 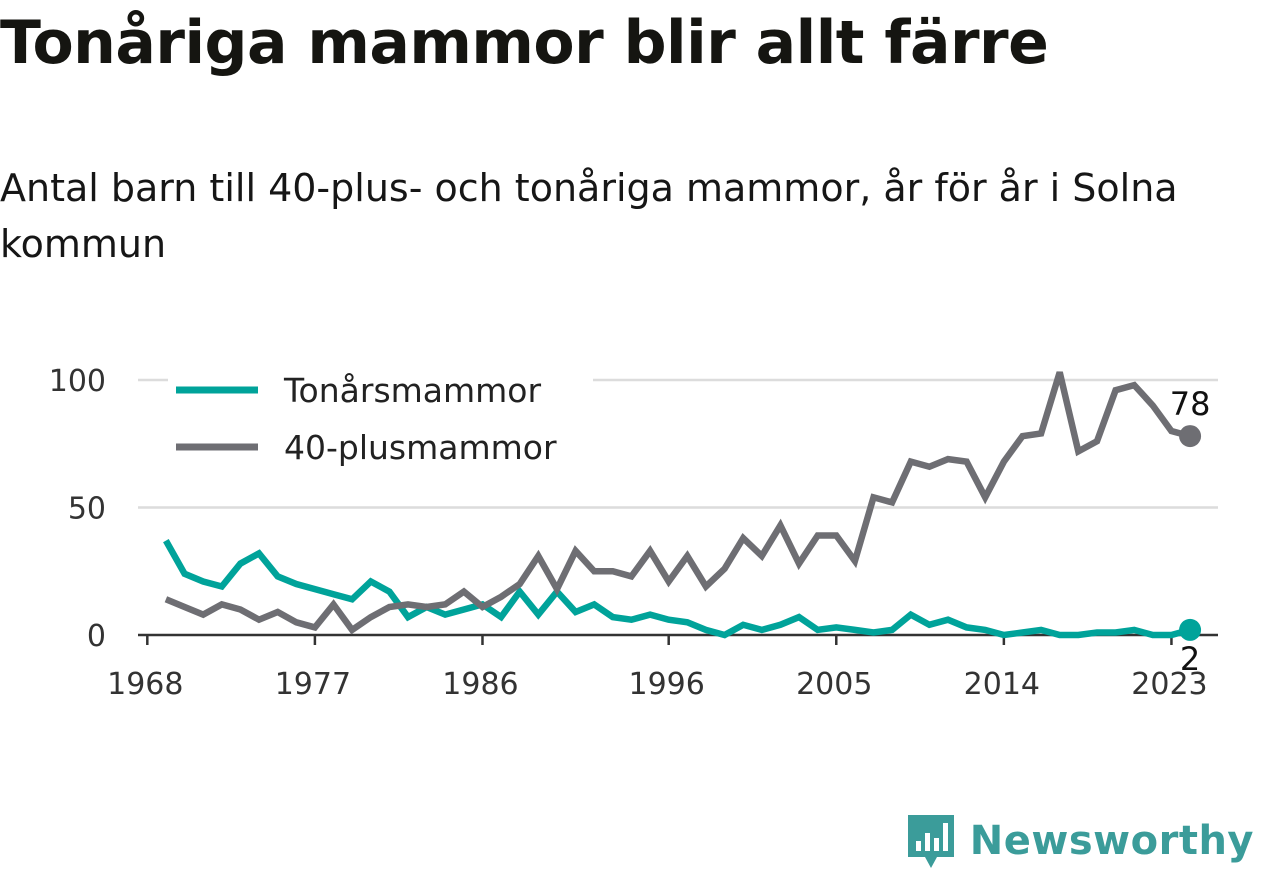 I want to click on y-axis-labels: 0 50 100, so click(x=77, y=509).